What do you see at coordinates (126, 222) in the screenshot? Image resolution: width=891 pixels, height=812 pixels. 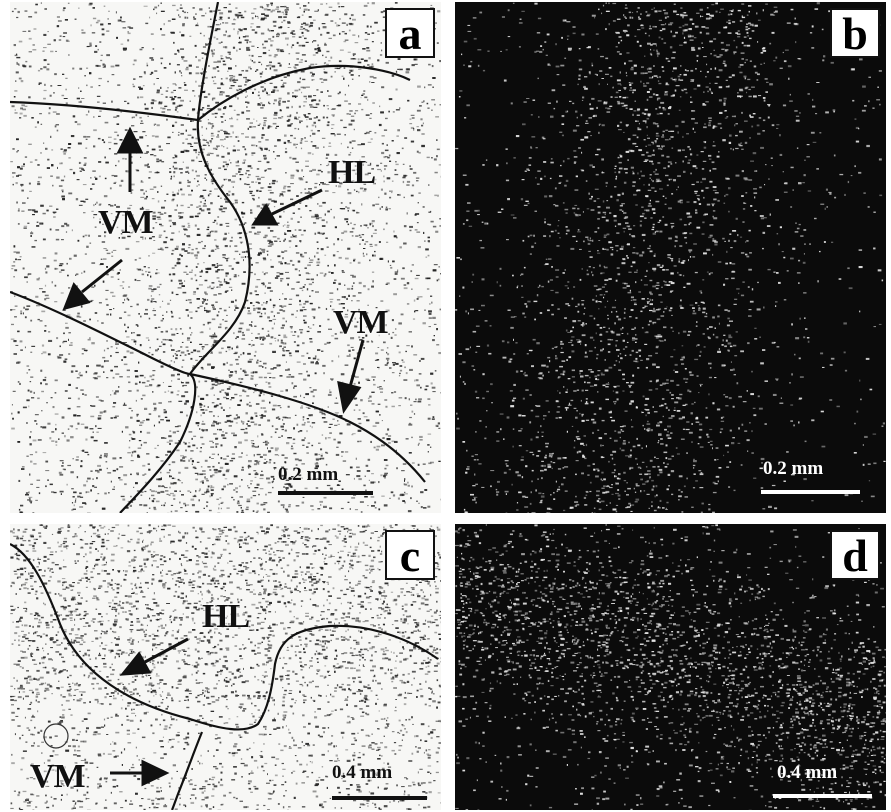 I see `panel-a-label-vm-left: VM` at bounding box center [126, 222].